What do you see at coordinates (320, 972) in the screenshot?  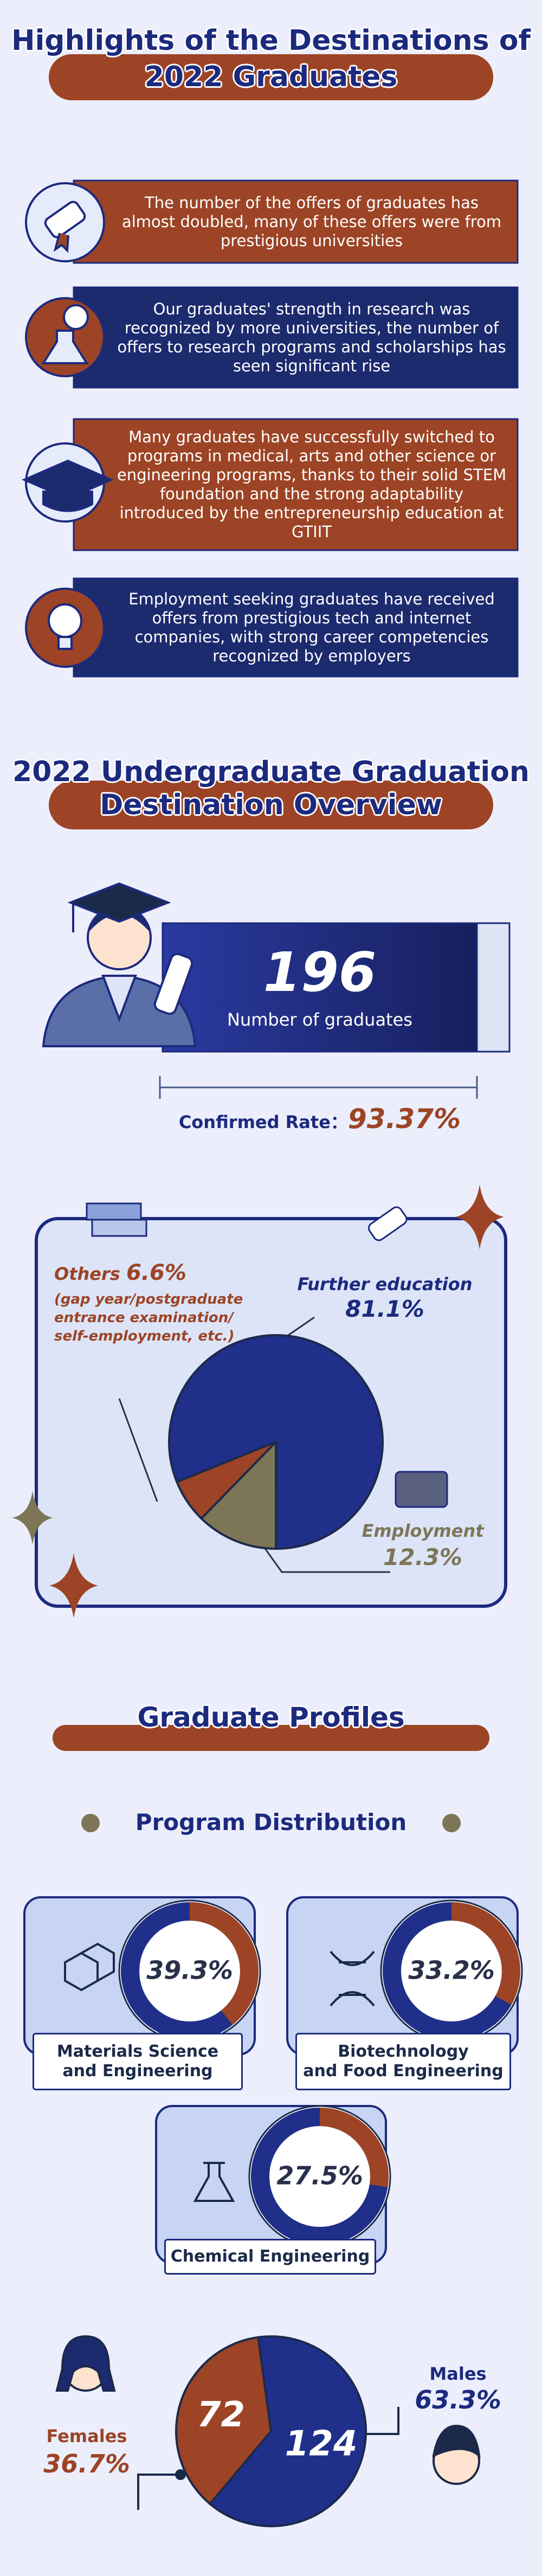 I see `graduates-count: 196` at bounding box center [320, 972].